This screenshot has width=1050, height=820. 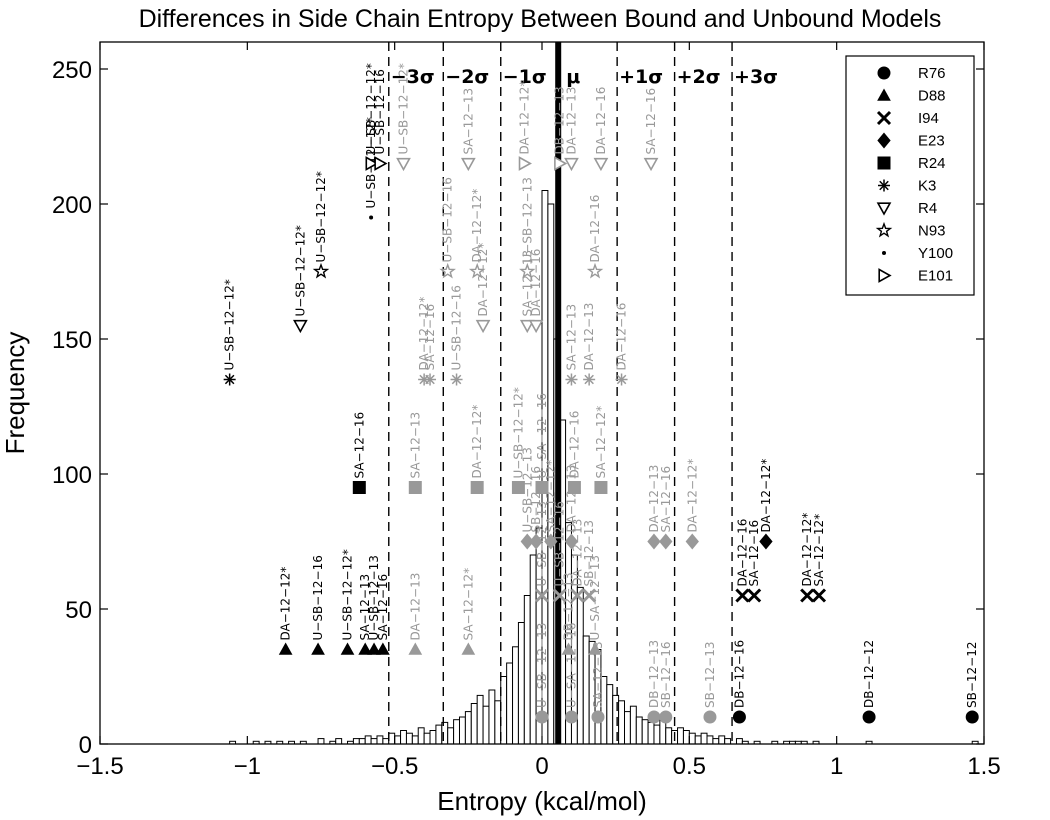 I want to click on point-label: U−SB−12−12*, so click(x=404, y=108).